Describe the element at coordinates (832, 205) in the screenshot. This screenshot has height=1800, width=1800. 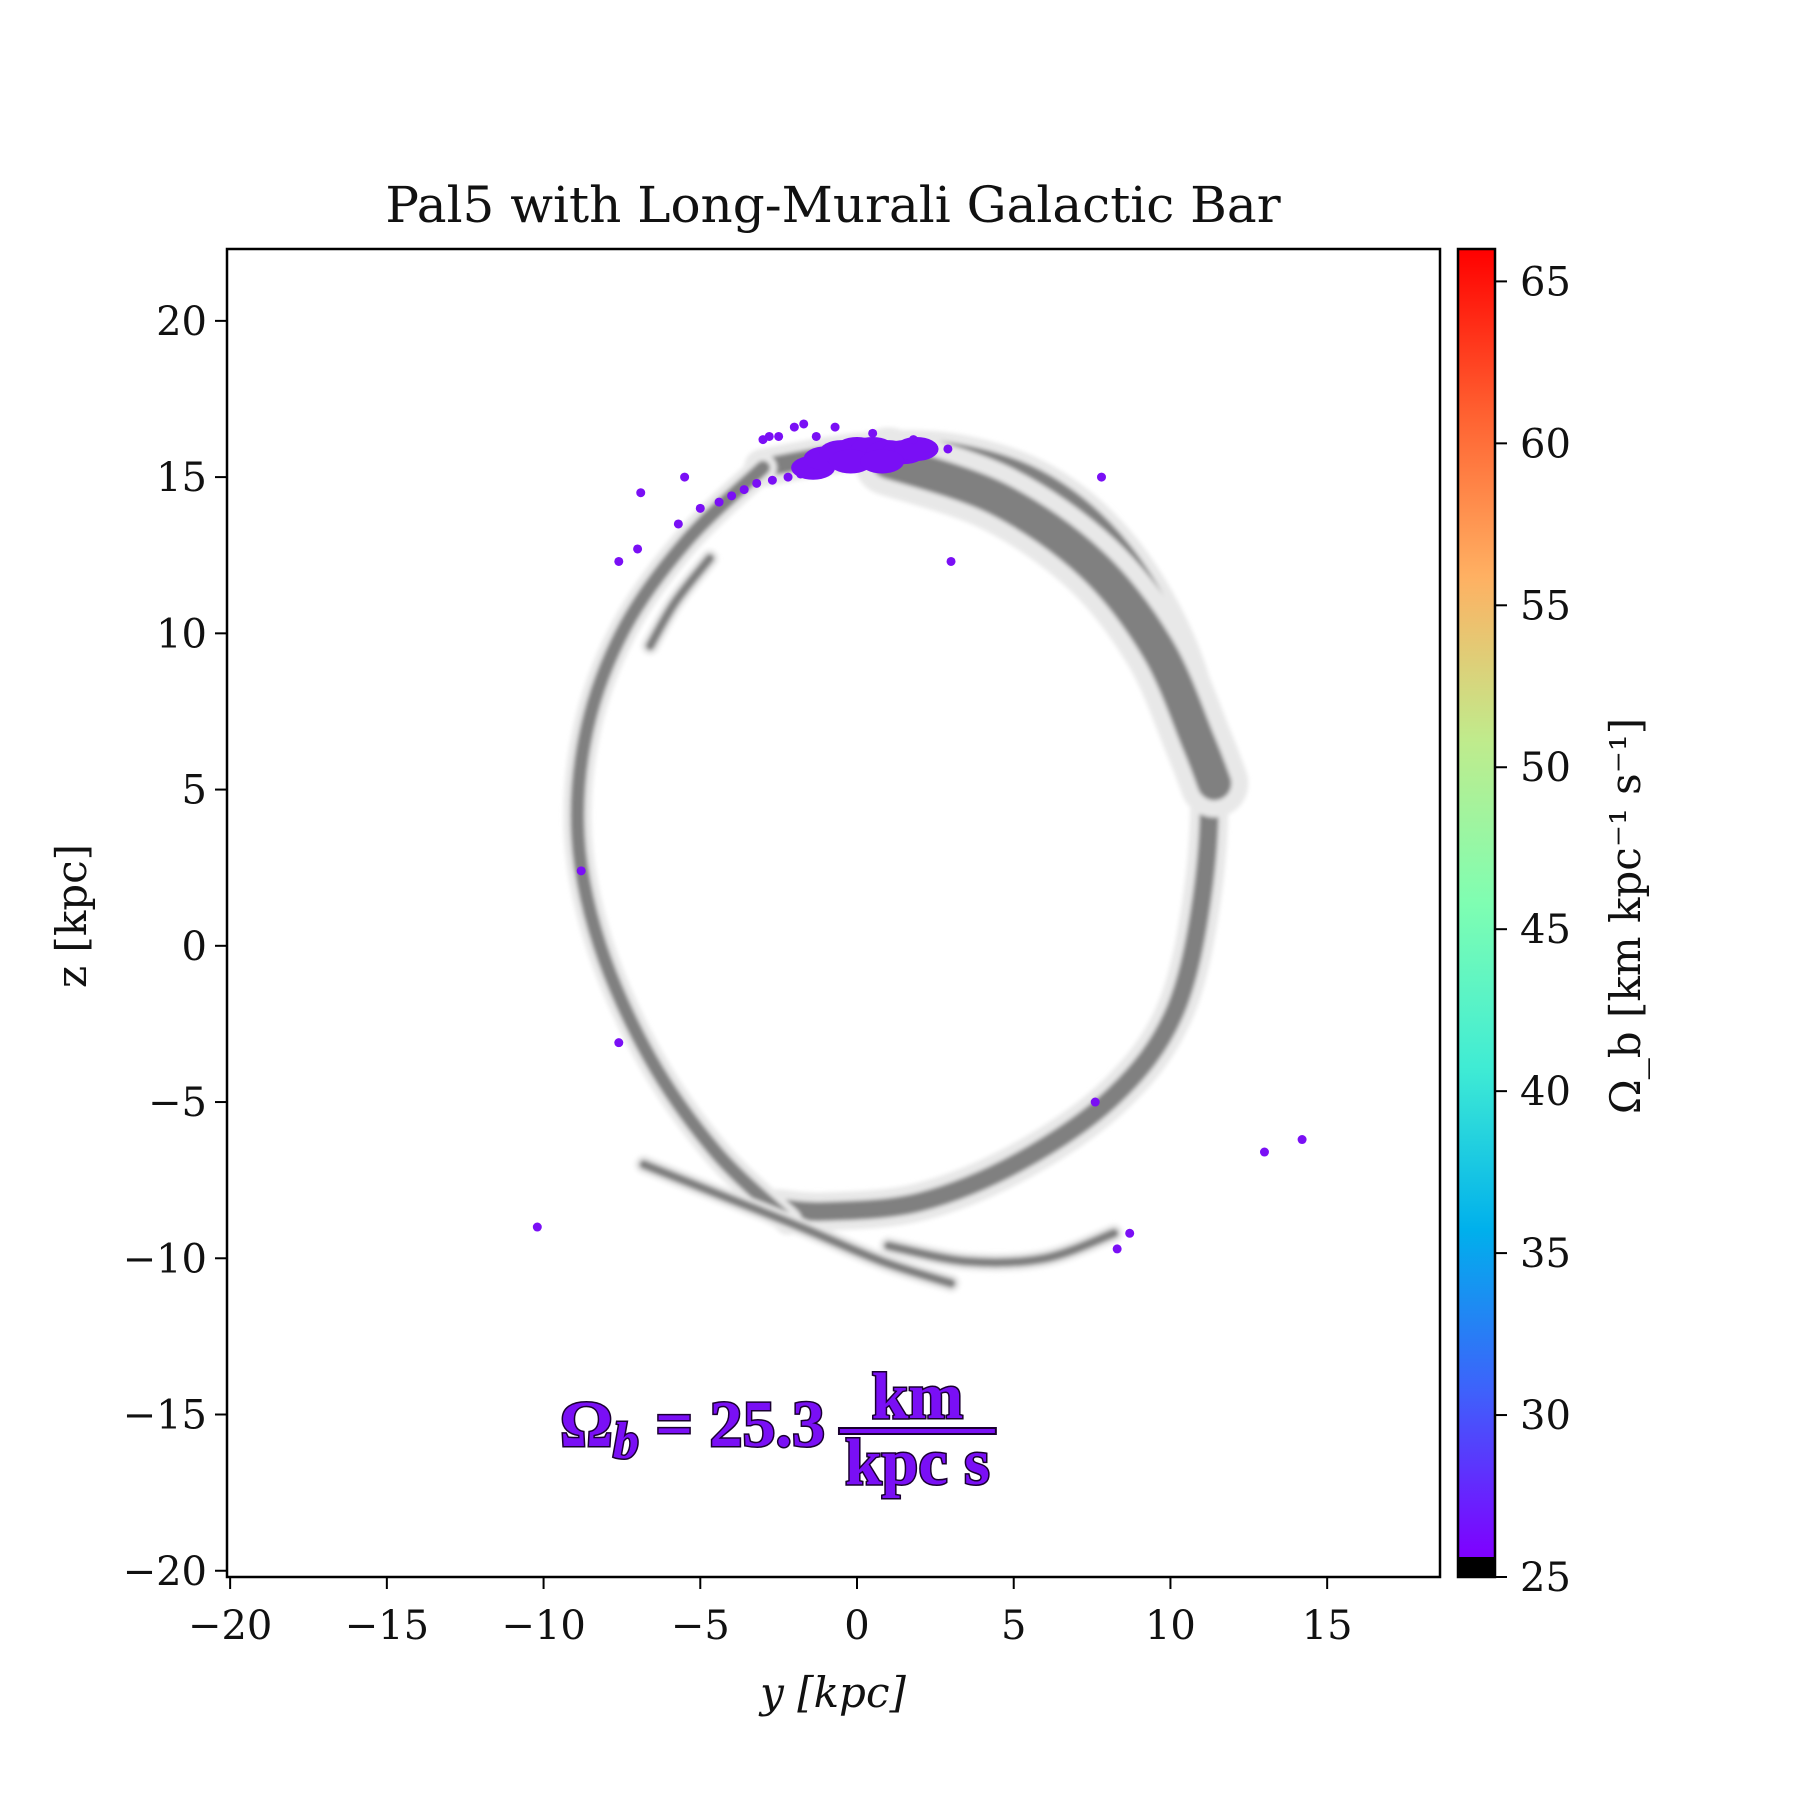
I see `chart-title: Pal5 with Long-Murali Galactic Bar` at that location.